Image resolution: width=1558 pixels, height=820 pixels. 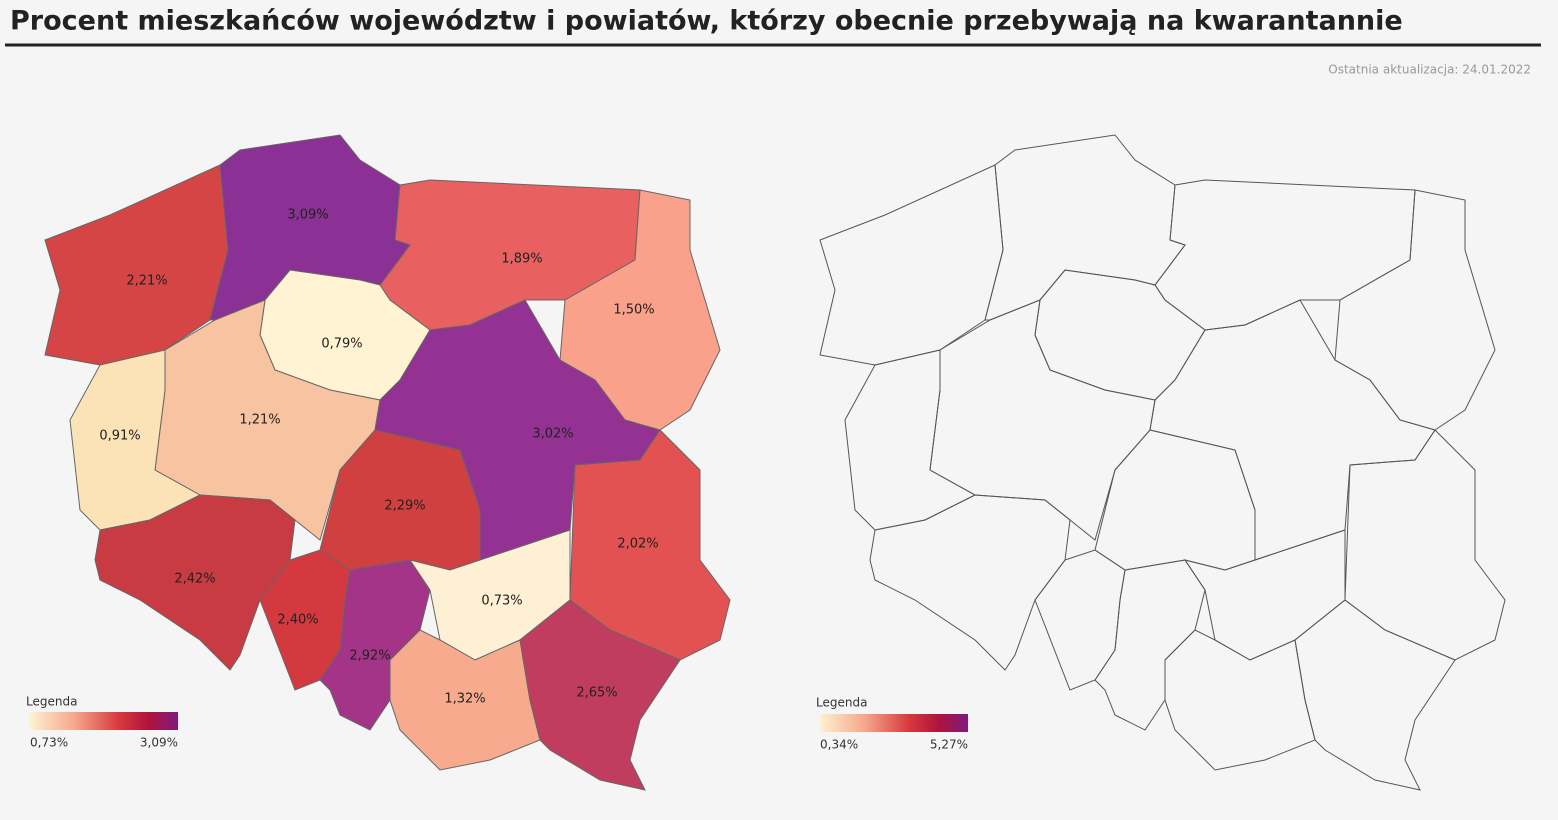 What do you see at coordinates (51, 702) in the screenshot?
I see `legend-title: Legenda` at bounding box center [51, 702].